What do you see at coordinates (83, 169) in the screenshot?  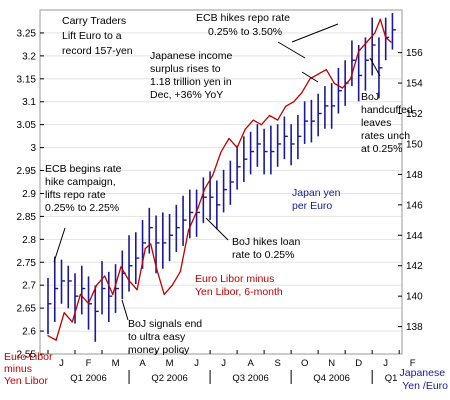 I see `annotation-line: ECB begins rate` at bounding box center [83, 169].